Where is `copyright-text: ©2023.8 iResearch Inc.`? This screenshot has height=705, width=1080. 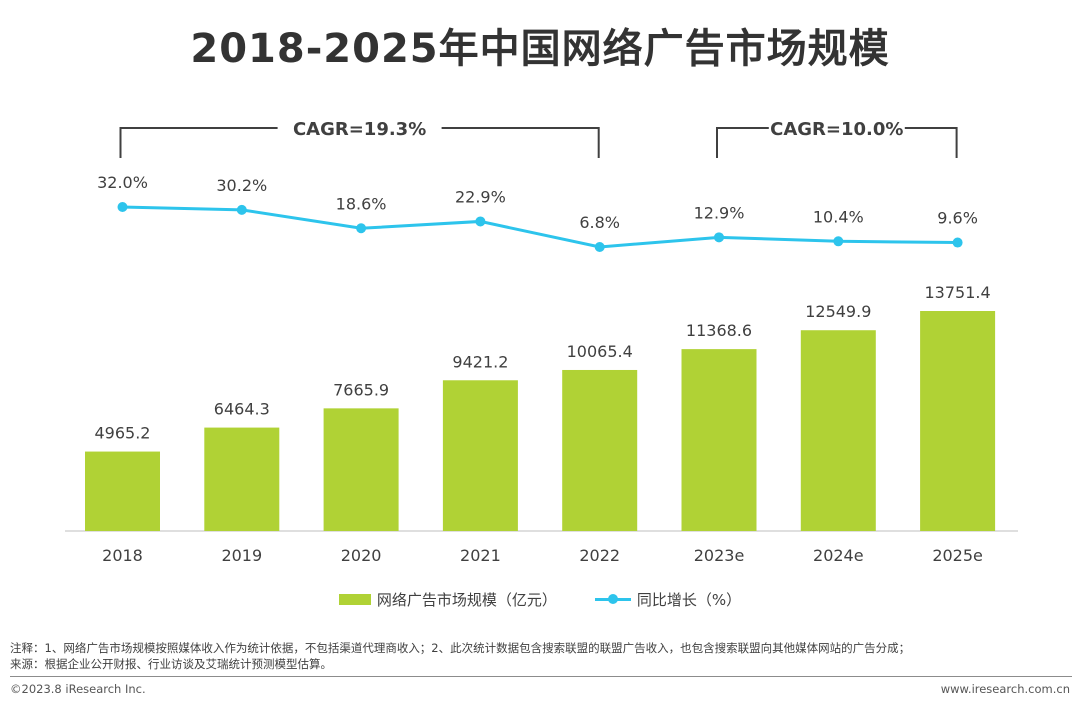
copyright-text: ©2023.8 iResearch Inc. is located at coordinates (78, 689).